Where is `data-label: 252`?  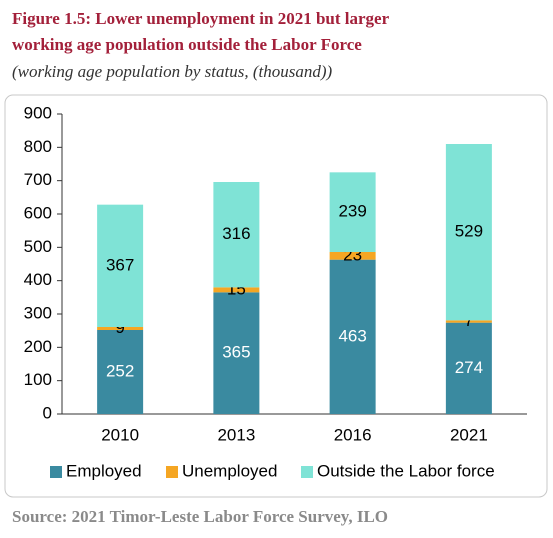
data-label: 252 is located at coordinates (120, 370).